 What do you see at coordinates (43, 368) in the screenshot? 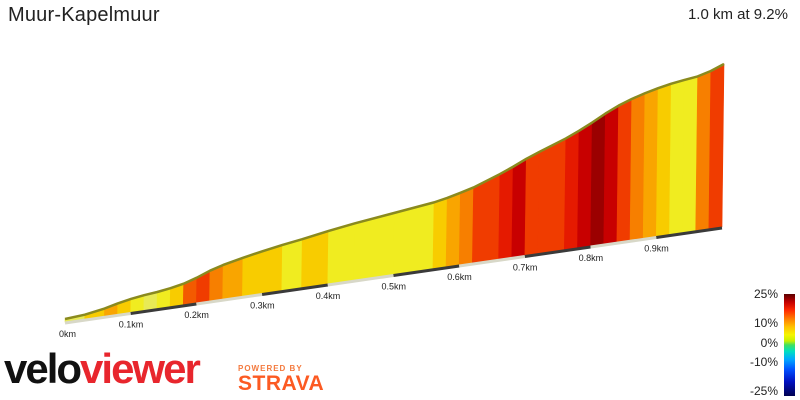
I see `logo-velo-text: velo` at bounding box center [43, 368].